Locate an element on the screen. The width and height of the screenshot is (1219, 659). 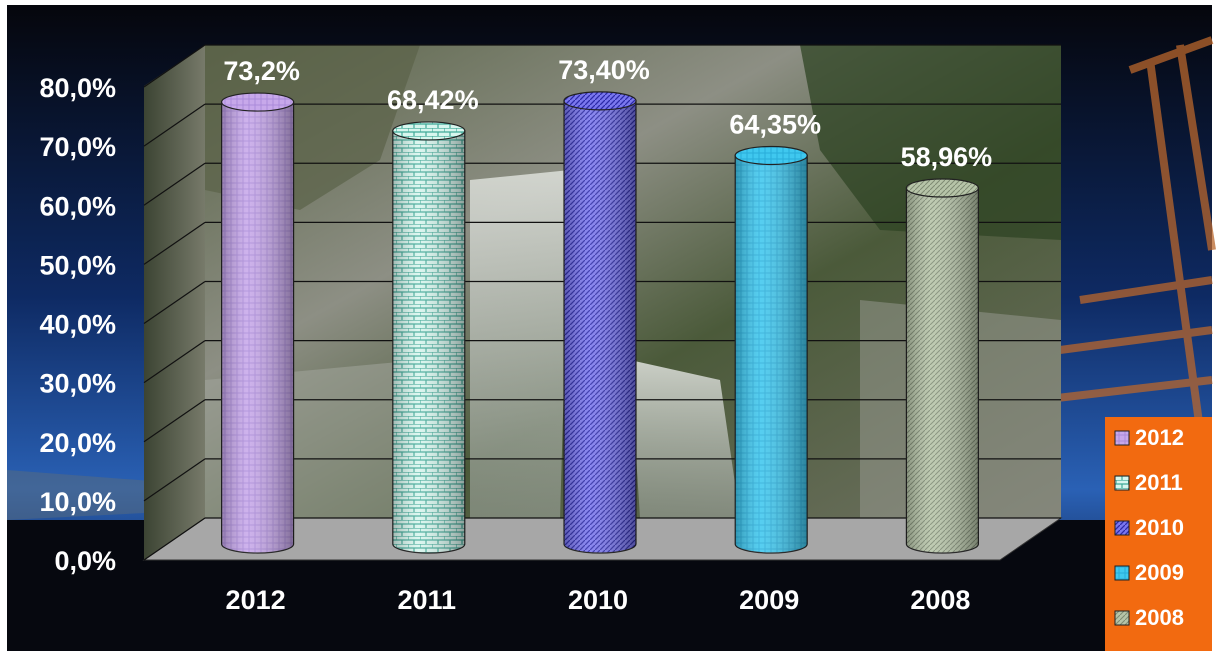
y-tick-label: 50,0% is located at coordinates (77, 265).